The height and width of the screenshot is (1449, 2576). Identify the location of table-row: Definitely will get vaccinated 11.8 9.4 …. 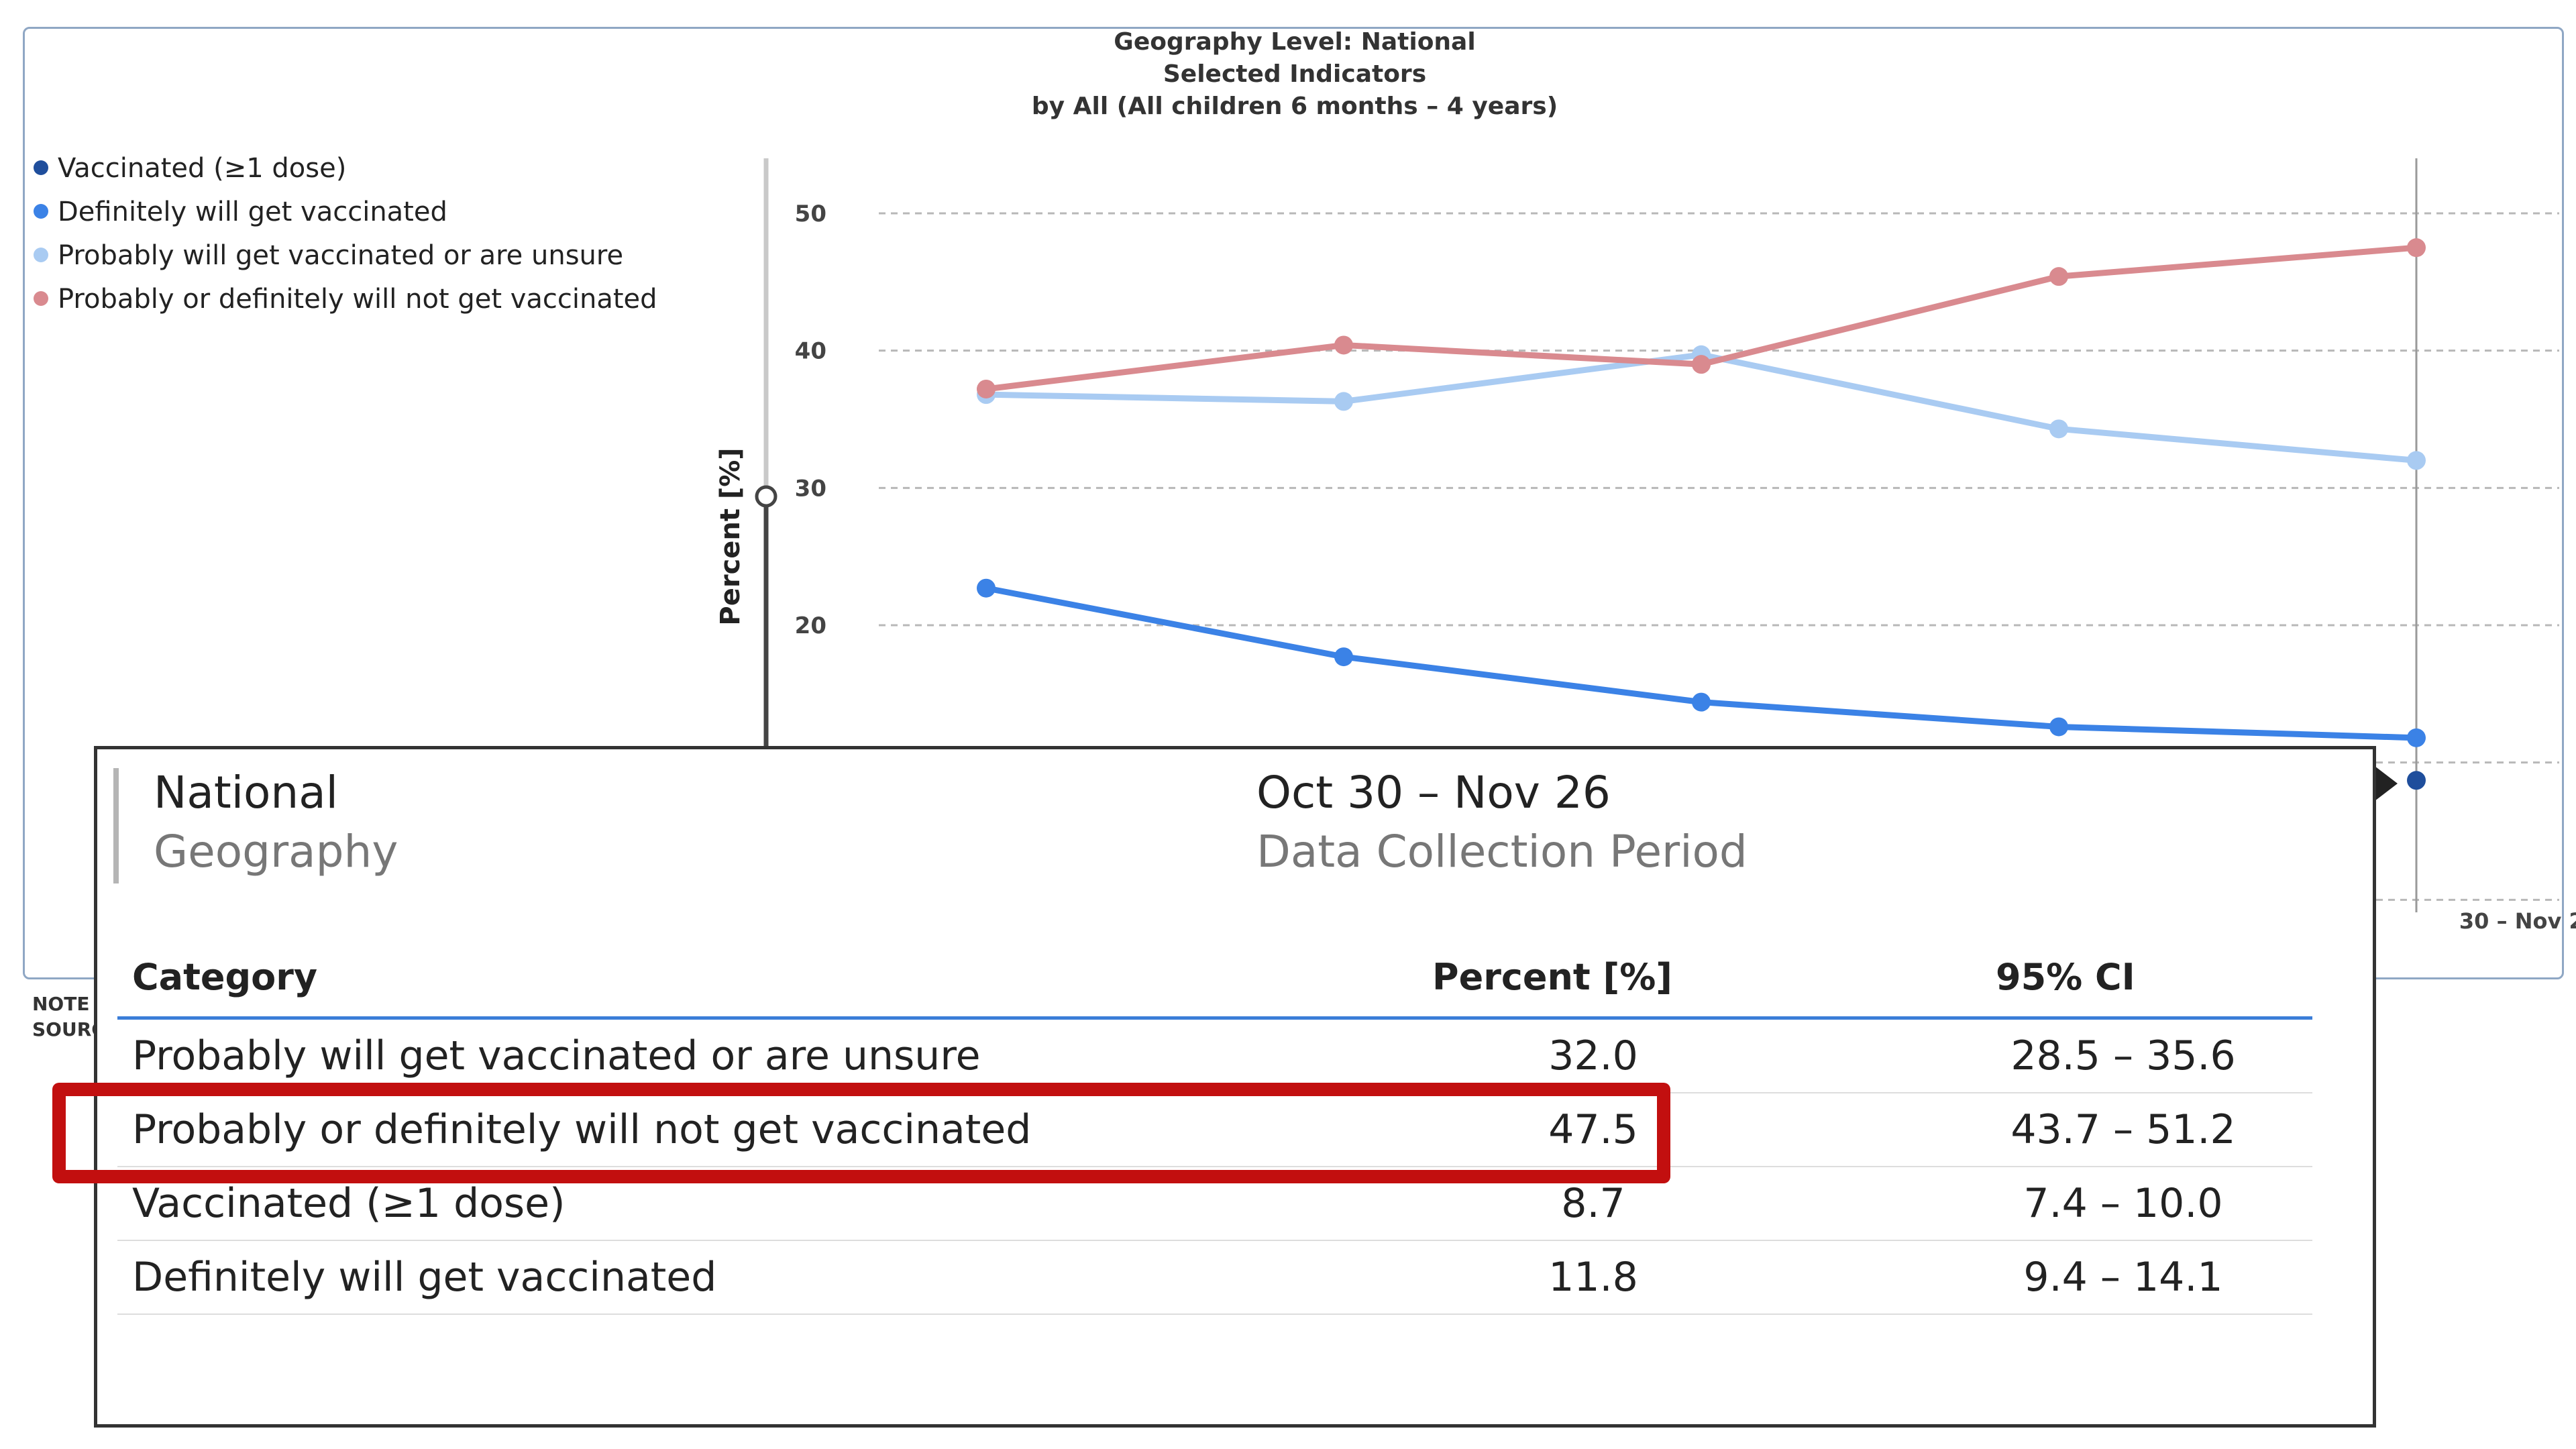
(1214, 1278).